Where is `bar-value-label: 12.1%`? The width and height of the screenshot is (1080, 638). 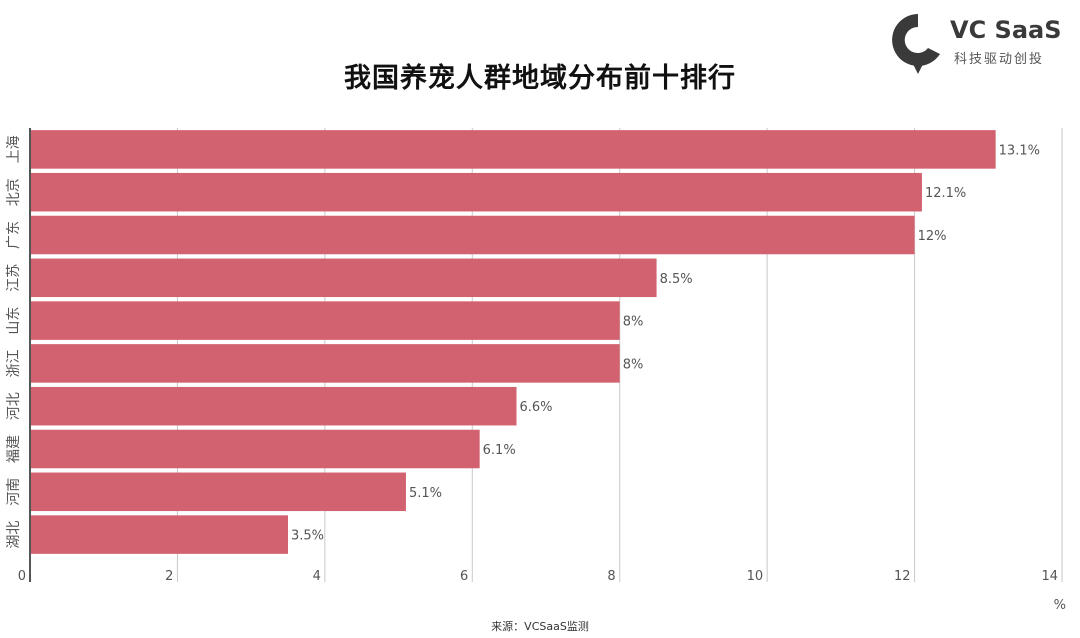
bar-value-label: 12.1% is located at coordinates (945, 193).